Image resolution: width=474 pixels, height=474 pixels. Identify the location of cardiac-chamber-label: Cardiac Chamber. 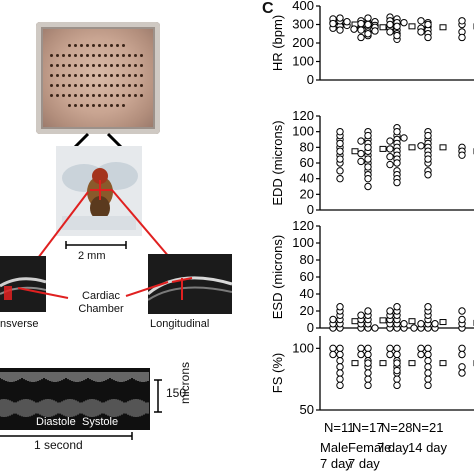
(101, 303).